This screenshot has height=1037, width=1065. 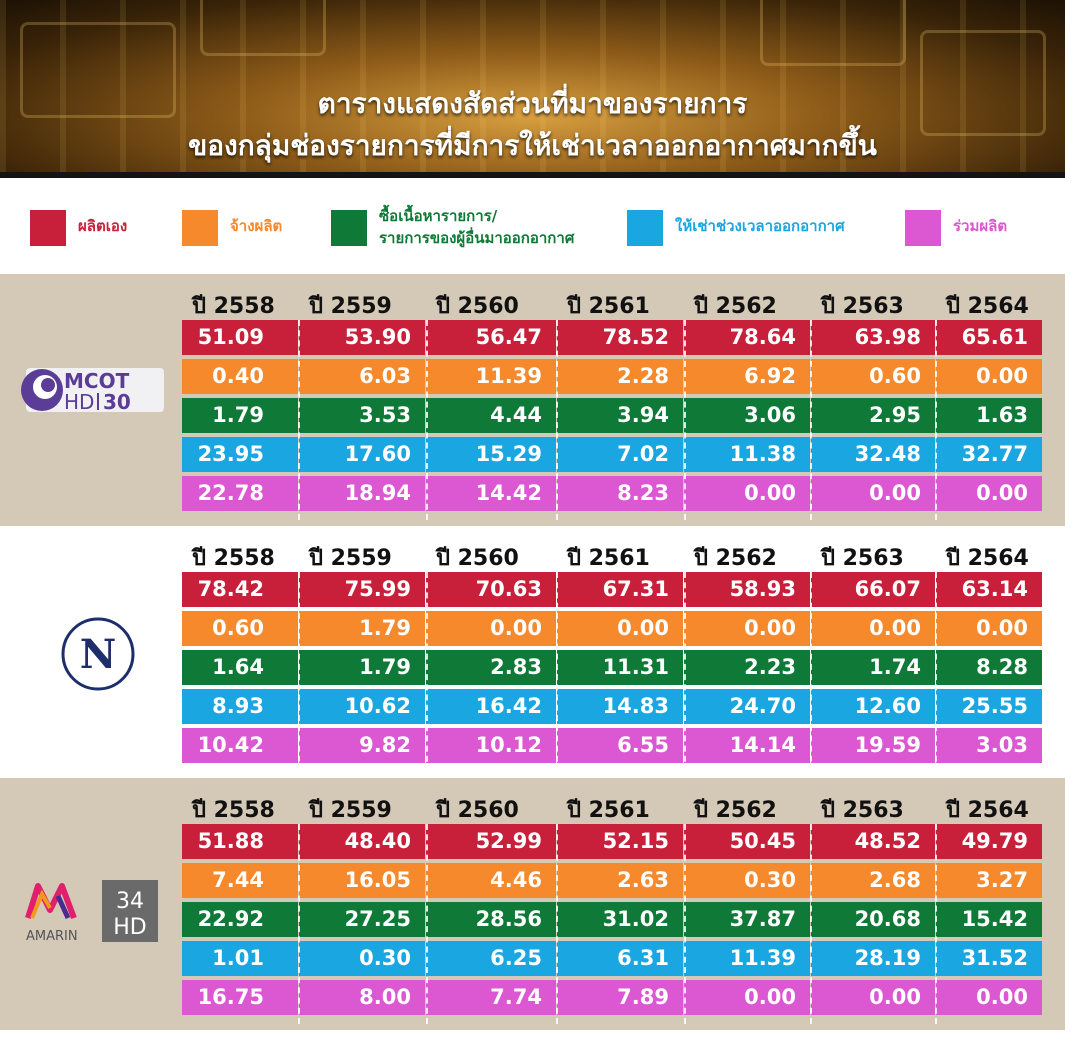 I want to click on table-cell: 17.60, so click(x=362, y=454).